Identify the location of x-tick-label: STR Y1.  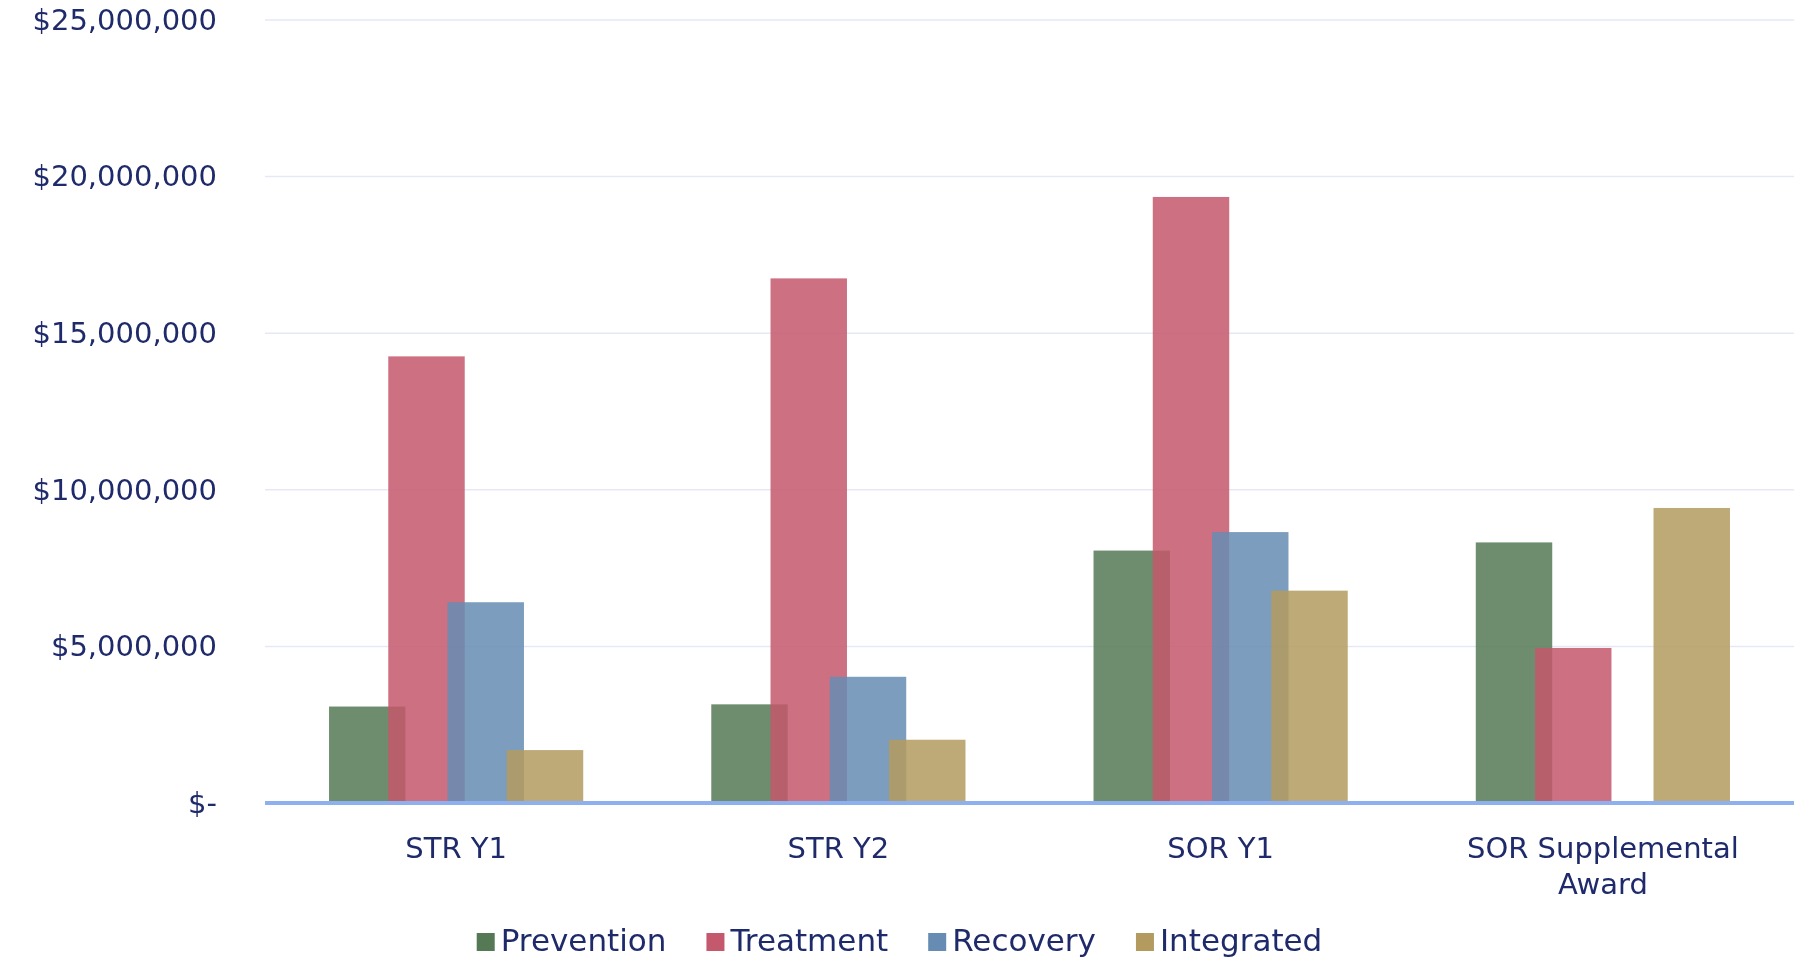
(456, 848).